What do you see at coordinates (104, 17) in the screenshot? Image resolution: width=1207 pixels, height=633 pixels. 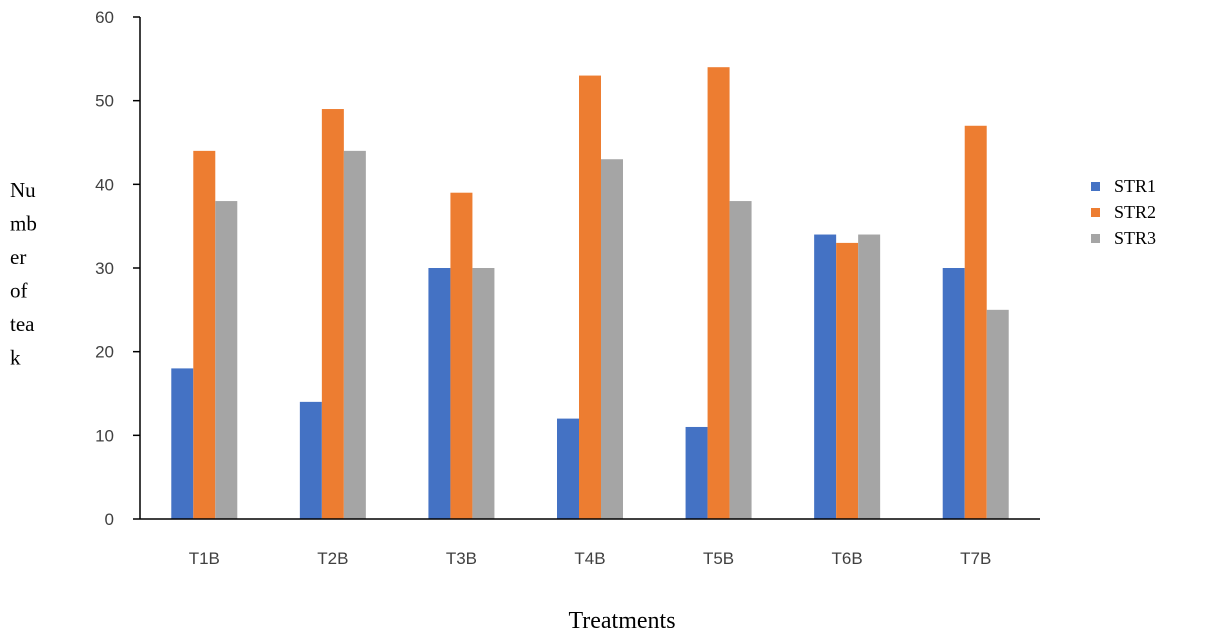 I see `y-tick-label: 60` at bounding box center [104, 17].